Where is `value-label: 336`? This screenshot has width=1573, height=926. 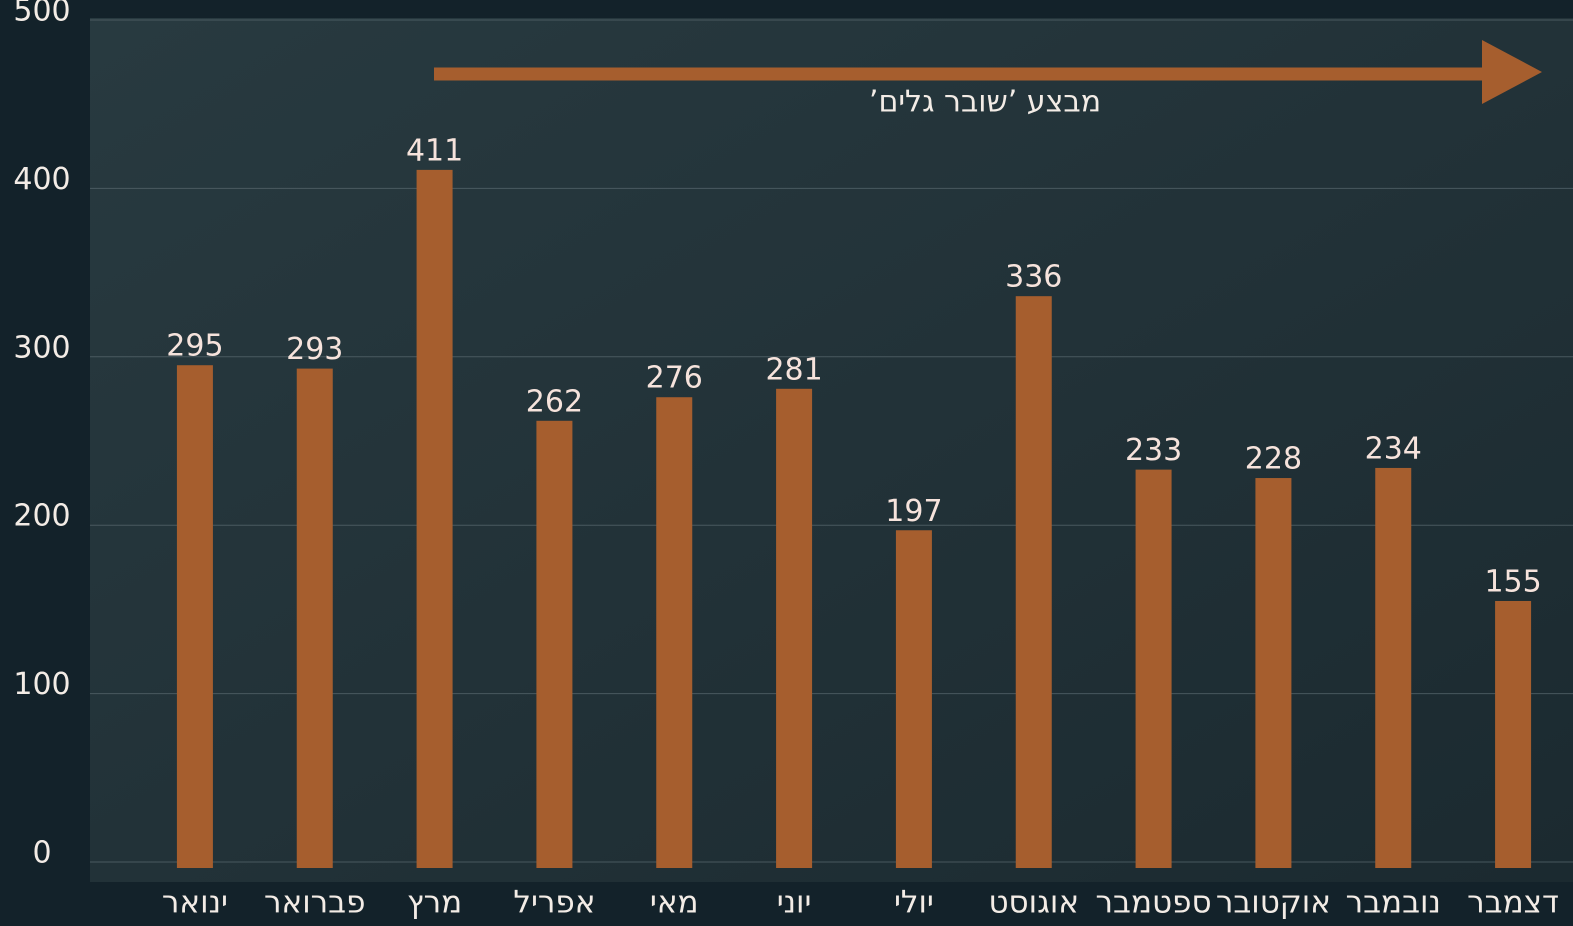
value-label: 336 is located at coordinates (1033, 277).